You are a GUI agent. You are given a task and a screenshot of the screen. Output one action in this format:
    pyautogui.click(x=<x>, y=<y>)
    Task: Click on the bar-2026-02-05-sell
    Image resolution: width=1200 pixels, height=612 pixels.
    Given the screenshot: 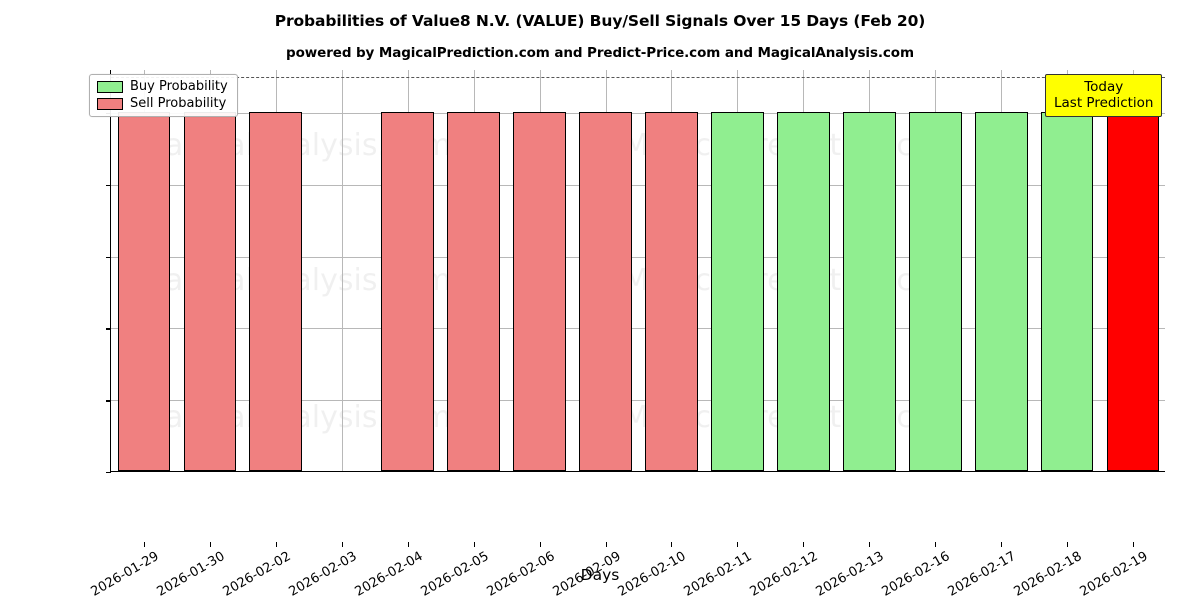 What is the action you would take?
    pyautogui.click(x=474, y=291)
    